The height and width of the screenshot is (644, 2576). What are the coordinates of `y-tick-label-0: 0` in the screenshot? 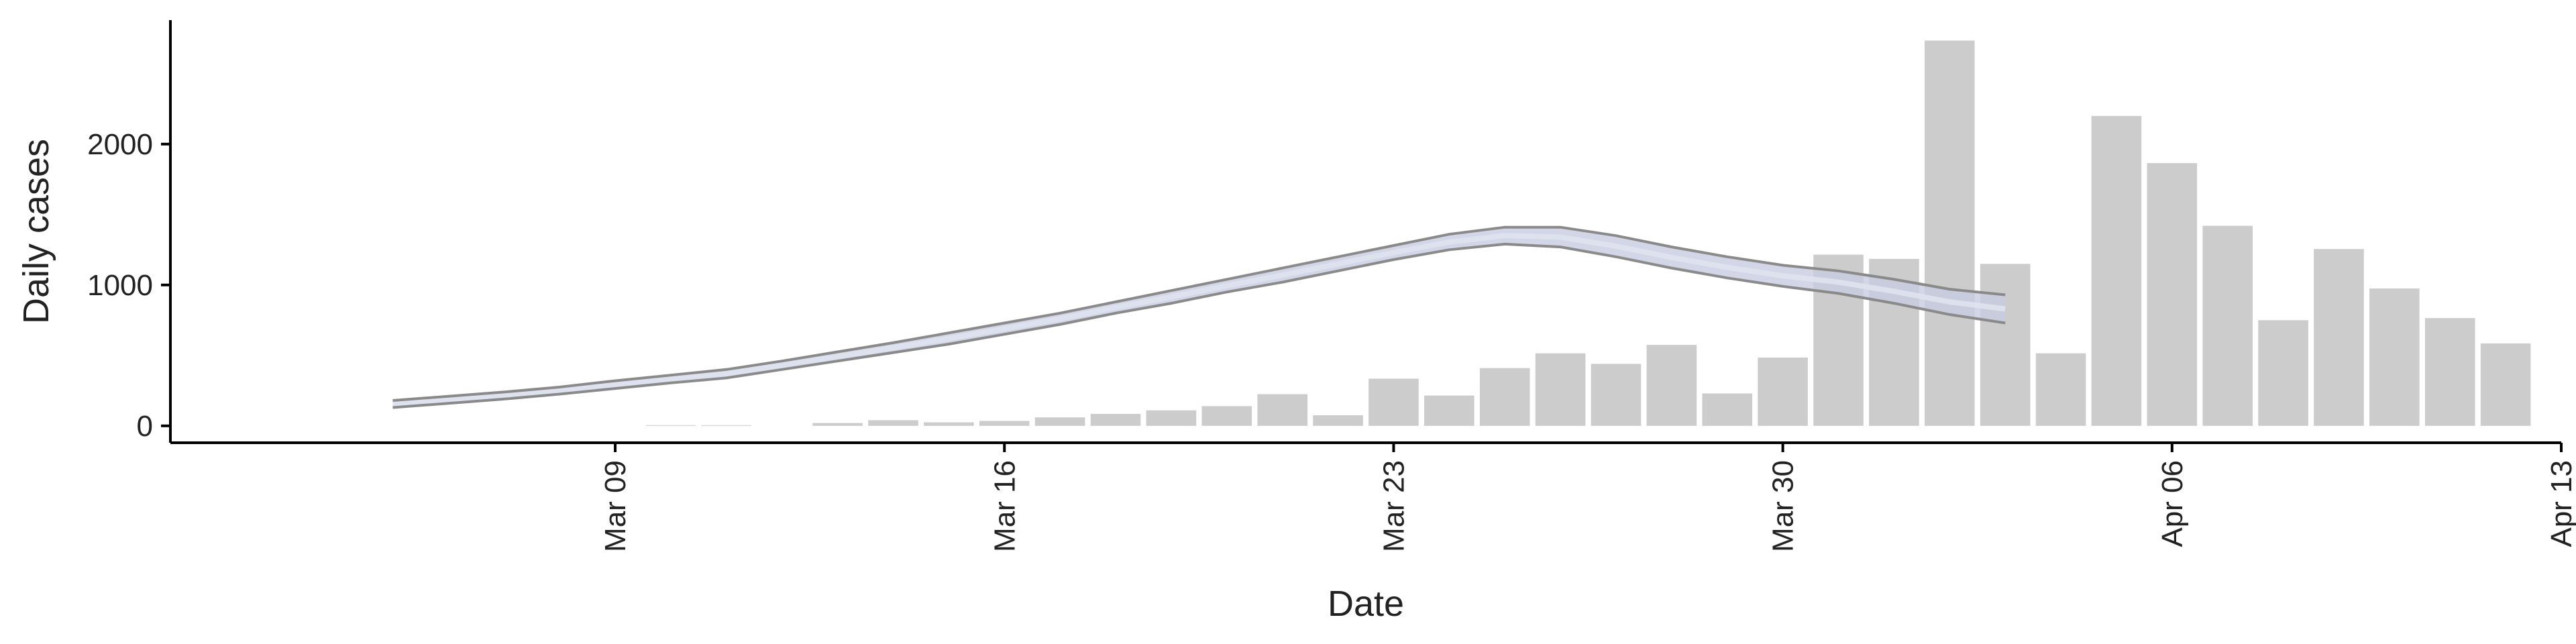 It's located at (145, 426).